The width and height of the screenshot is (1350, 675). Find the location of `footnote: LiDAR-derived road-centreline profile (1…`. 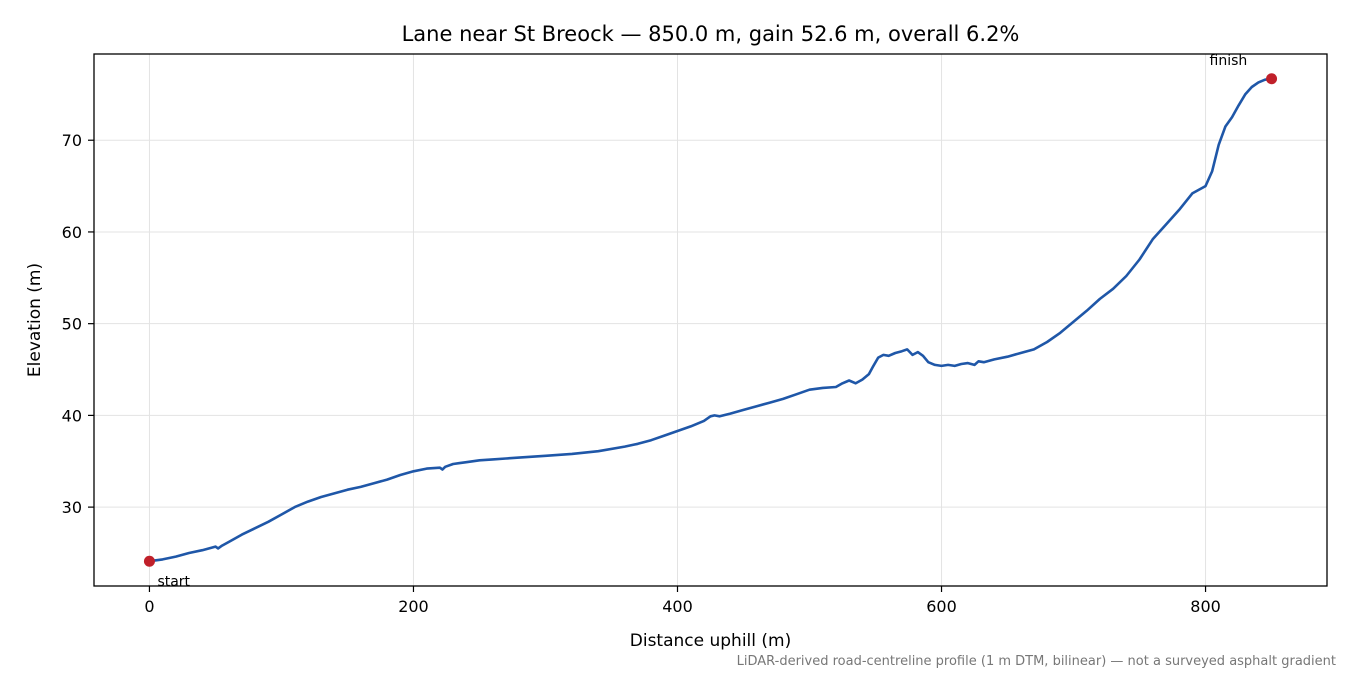

footnote: LiDAR-derived road-centreline profile (1… is located at coordinates (1036, 661).